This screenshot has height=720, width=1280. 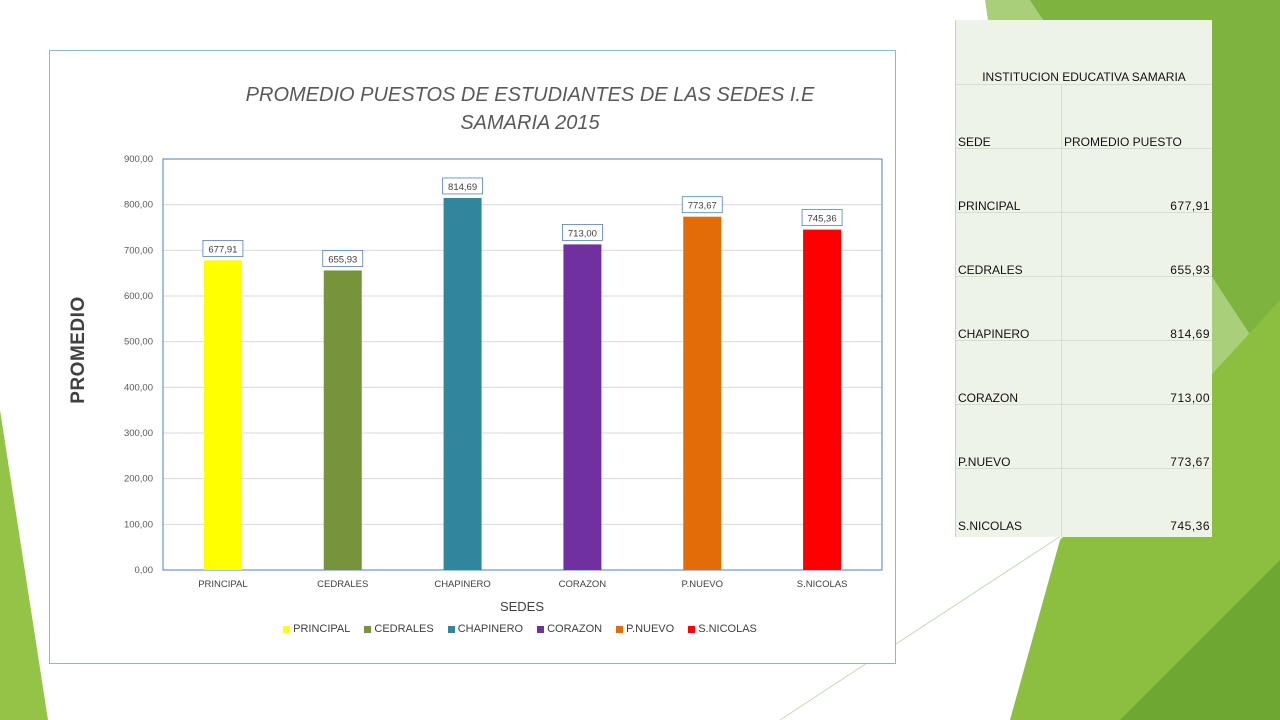 I want to click on table-cell-promedio: 773,67, so click(x=1190, y=462).